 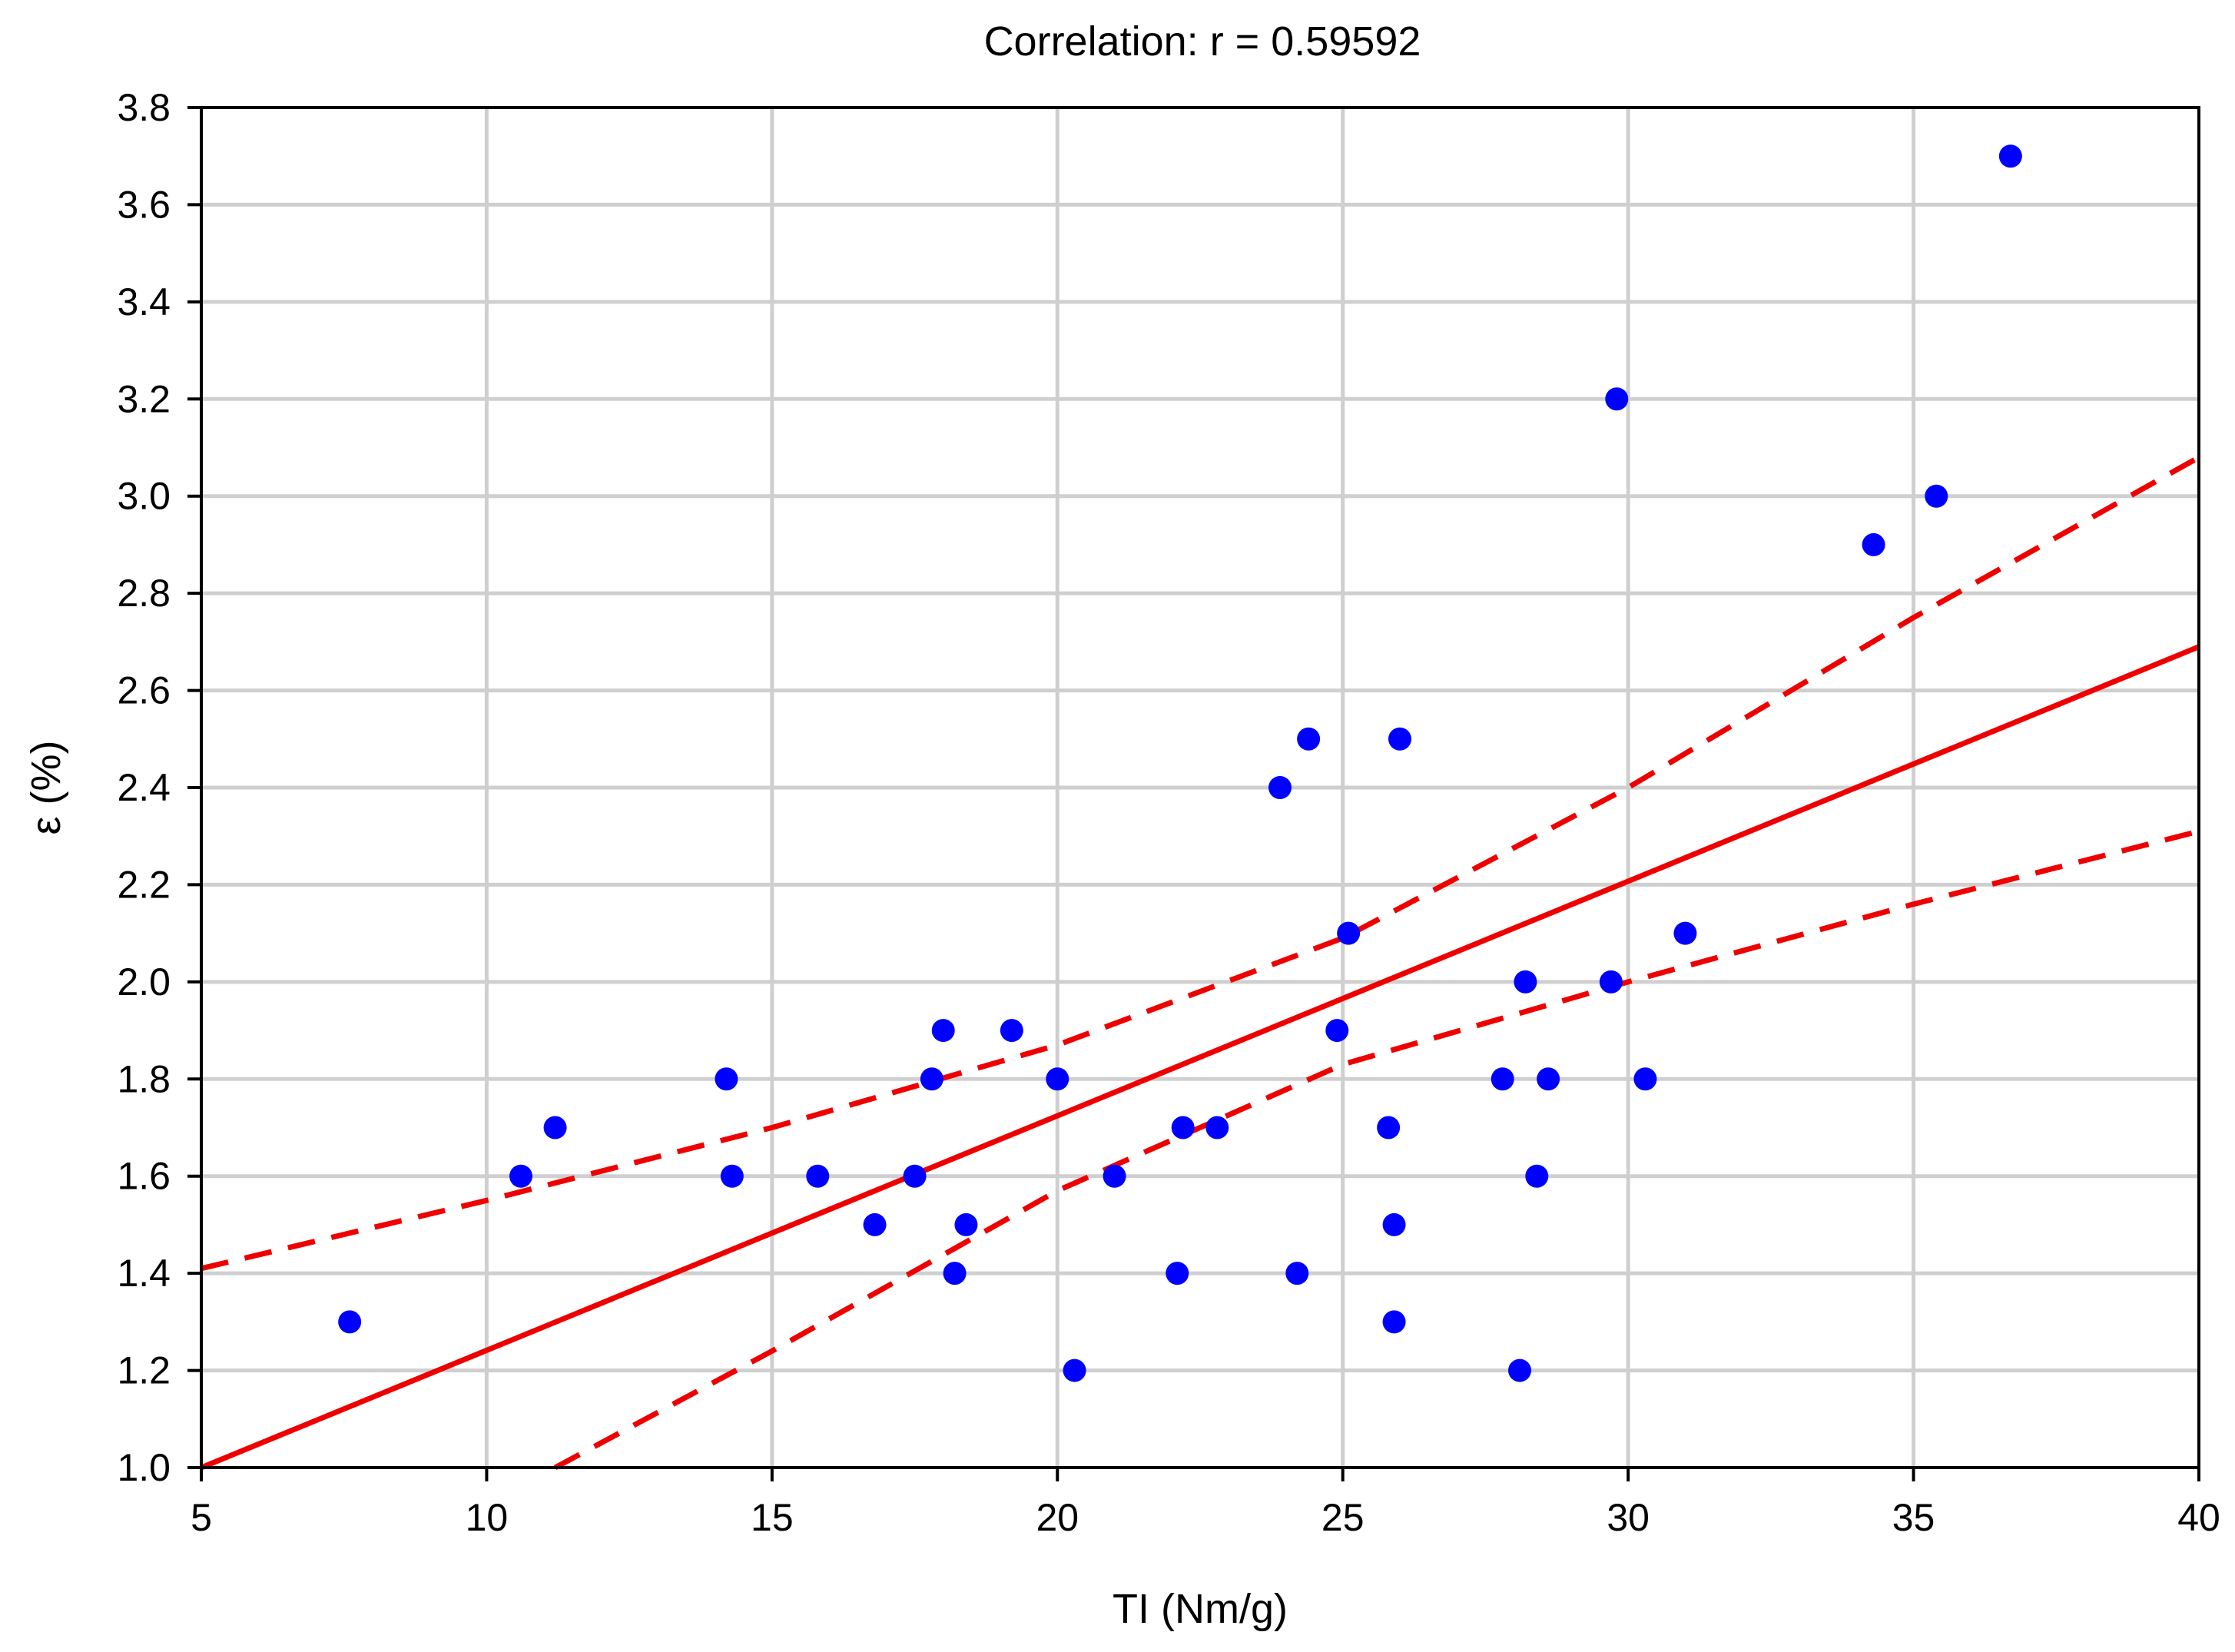 I want to click on y-tick-label: 3.0, so click(x=144, y=496).